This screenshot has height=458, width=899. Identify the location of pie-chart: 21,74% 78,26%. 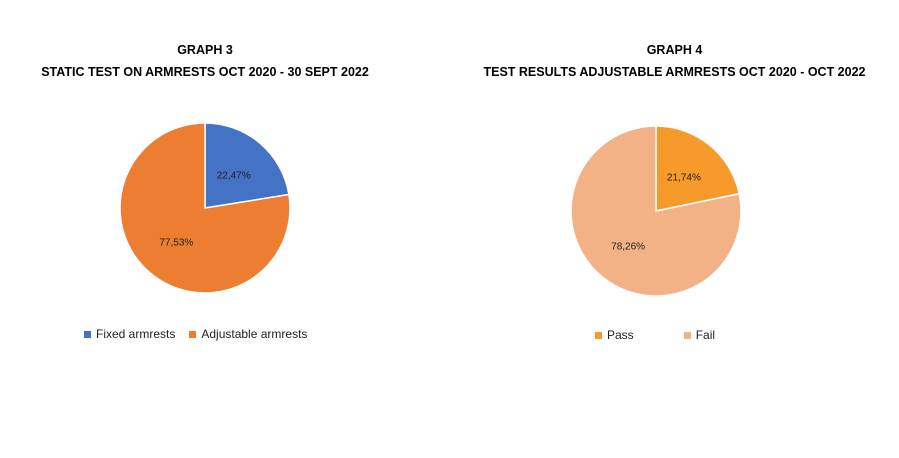
(656, 211).